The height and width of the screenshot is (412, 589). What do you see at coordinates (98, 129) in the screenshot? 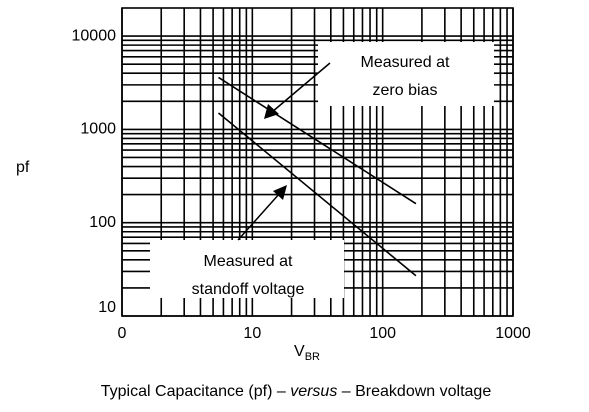
I see `y-tick-label: 1000` at bounding box center [98, 129].